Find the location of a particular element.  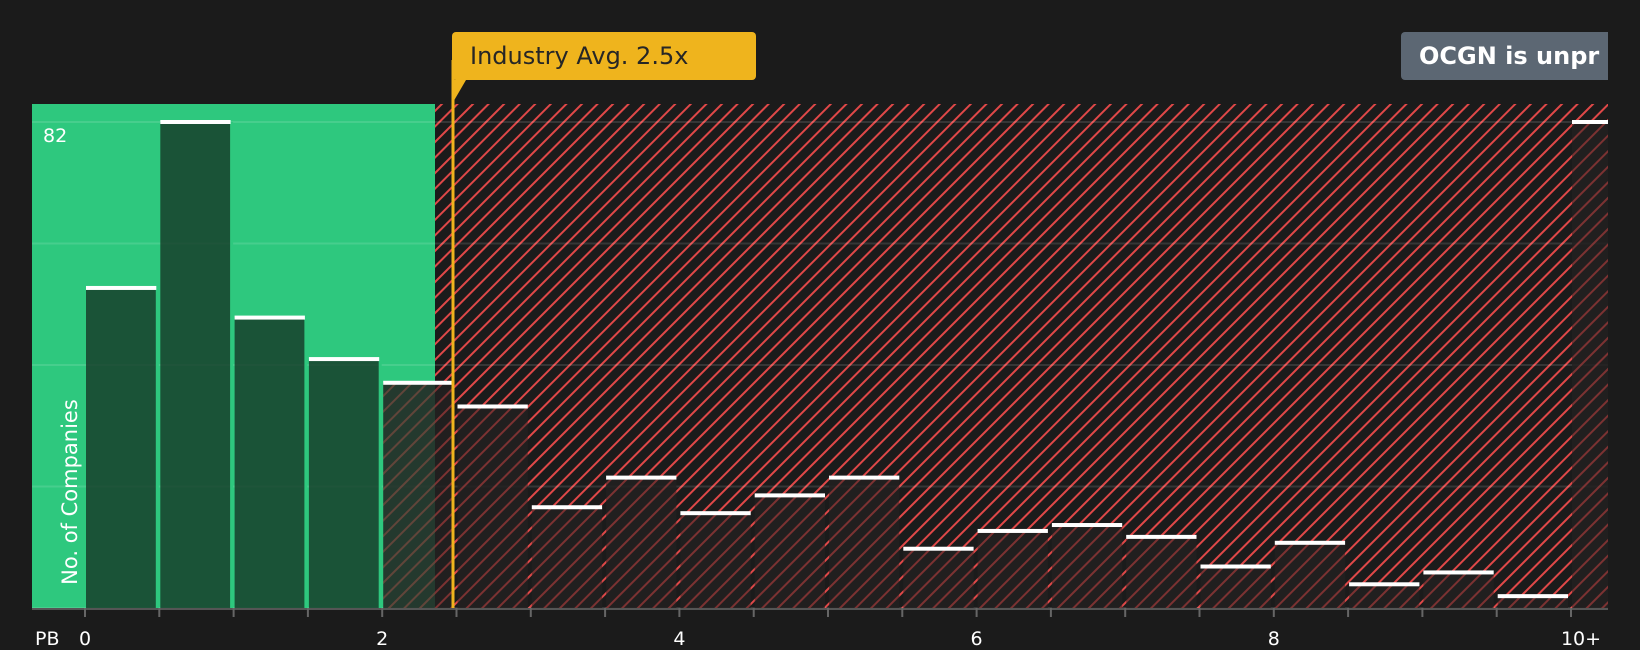

industry-avg-line is located at coordinates (458, 334).